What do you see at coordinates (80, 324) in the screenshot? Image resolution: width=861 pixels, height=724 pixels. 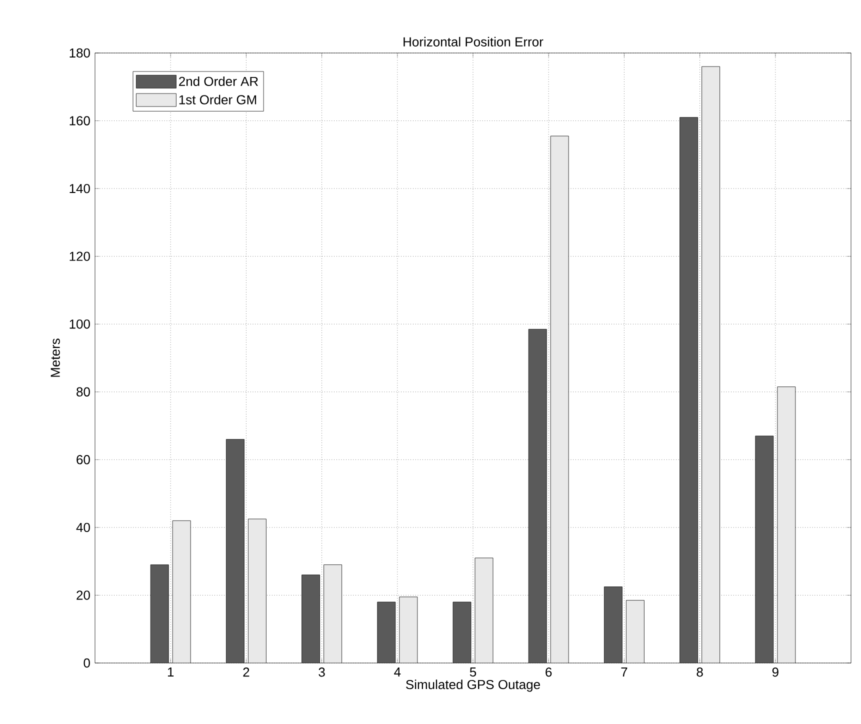 I see `y-tick-label: 100` at bounding box center [80, 324].